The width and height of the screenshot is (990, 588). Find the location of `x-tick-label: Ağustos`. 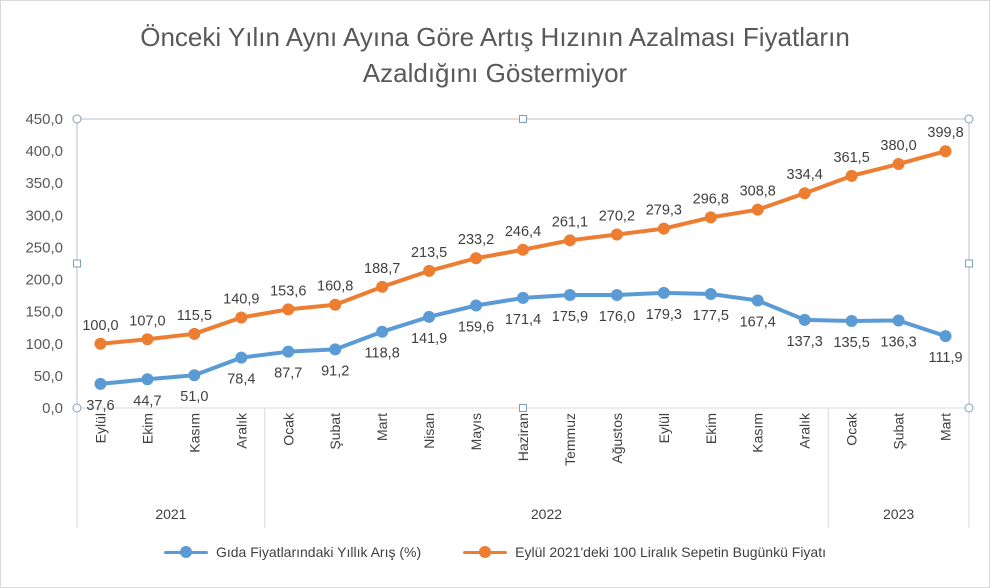

x-tick-label: Ağustos is located at coordinates (617, 438).